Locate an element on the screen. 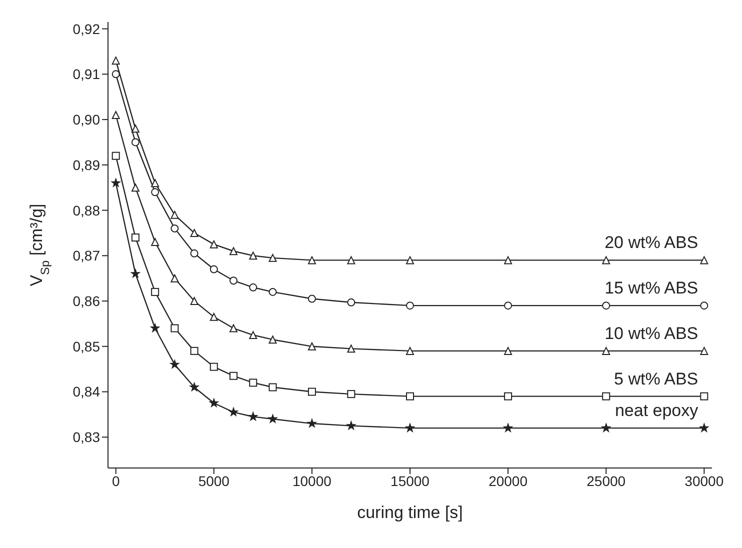  x-axis-title: curing time [s] is located at coordinates (410, 512).